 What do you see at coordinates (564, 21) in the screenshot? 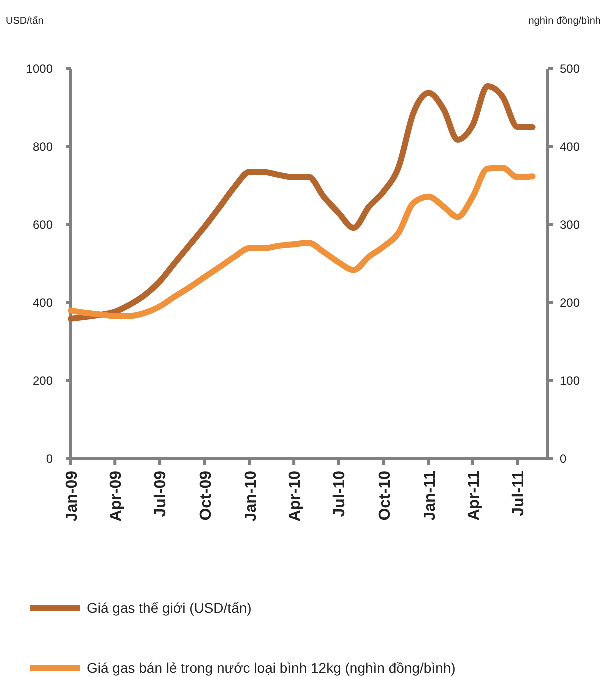
I see `y2-axis-title: nghìn đồng/bình` at bounding box center [564, 21].